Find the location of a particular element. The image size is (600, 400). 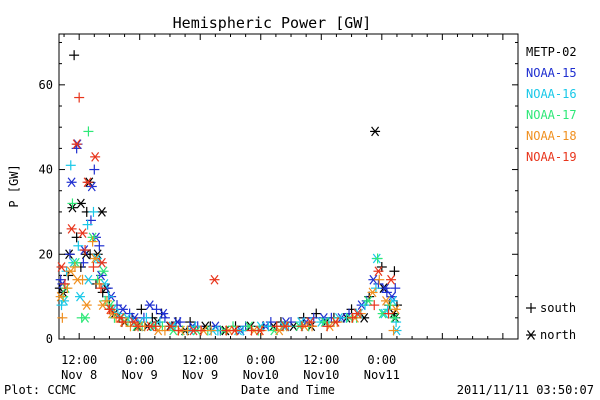

marker-legend-label: north is located at coordinates (558, 335).